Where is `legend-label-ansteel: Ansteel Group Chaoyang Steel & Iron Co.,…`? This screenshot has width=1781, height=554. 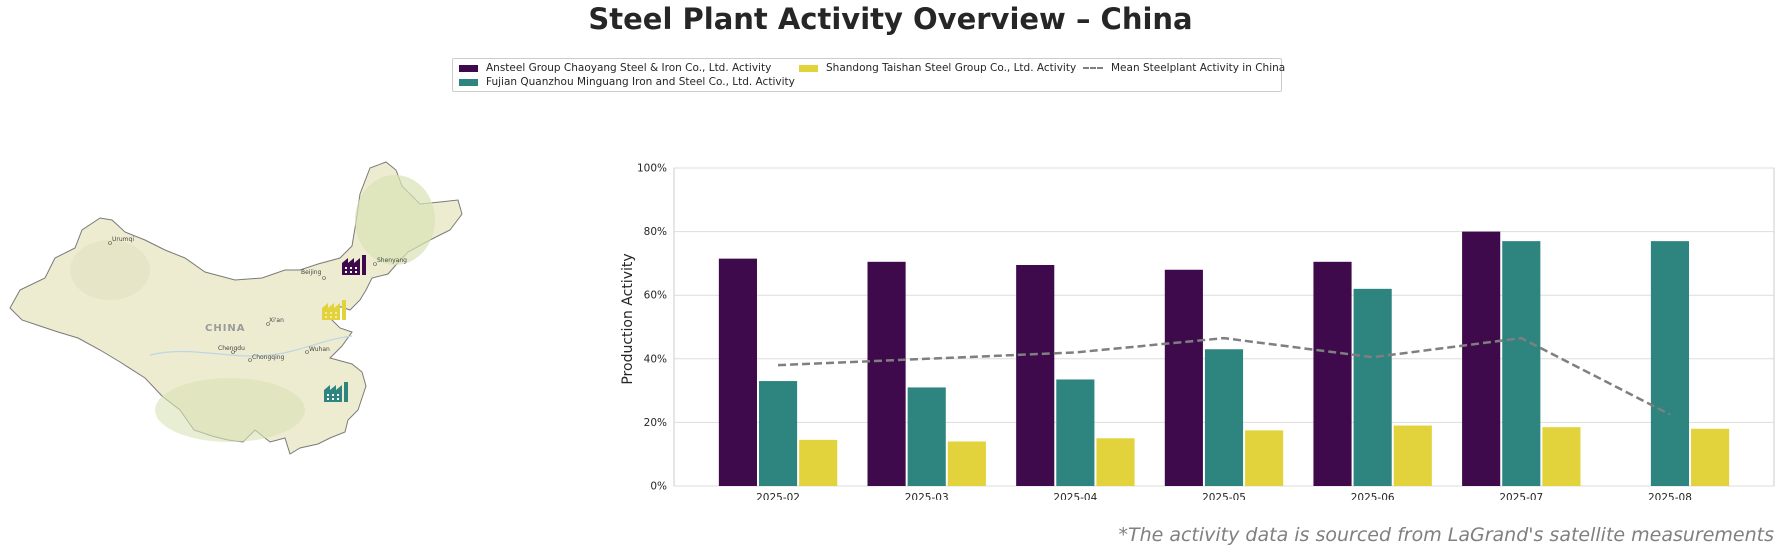 legend-label-ansteel: Ansteel Group Chaoyang Steel & Iron Co.,… is located at coordinates (629, 68).